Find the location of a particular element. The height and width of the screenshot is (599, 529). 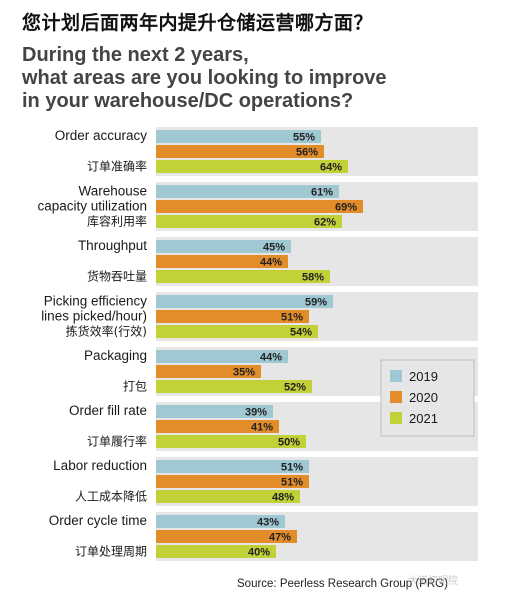

category-label-cn: 订单处理周期 is located at coordinates (111, 552).